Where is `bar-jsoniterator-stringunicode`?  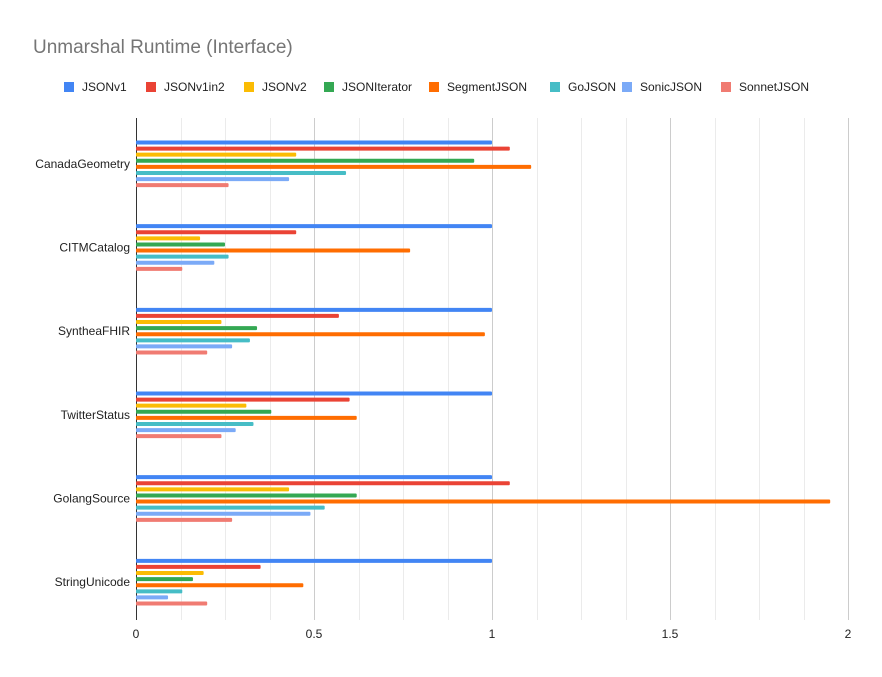 bar-jsoniterator-stringunicode is located at coordinates (164, 579).